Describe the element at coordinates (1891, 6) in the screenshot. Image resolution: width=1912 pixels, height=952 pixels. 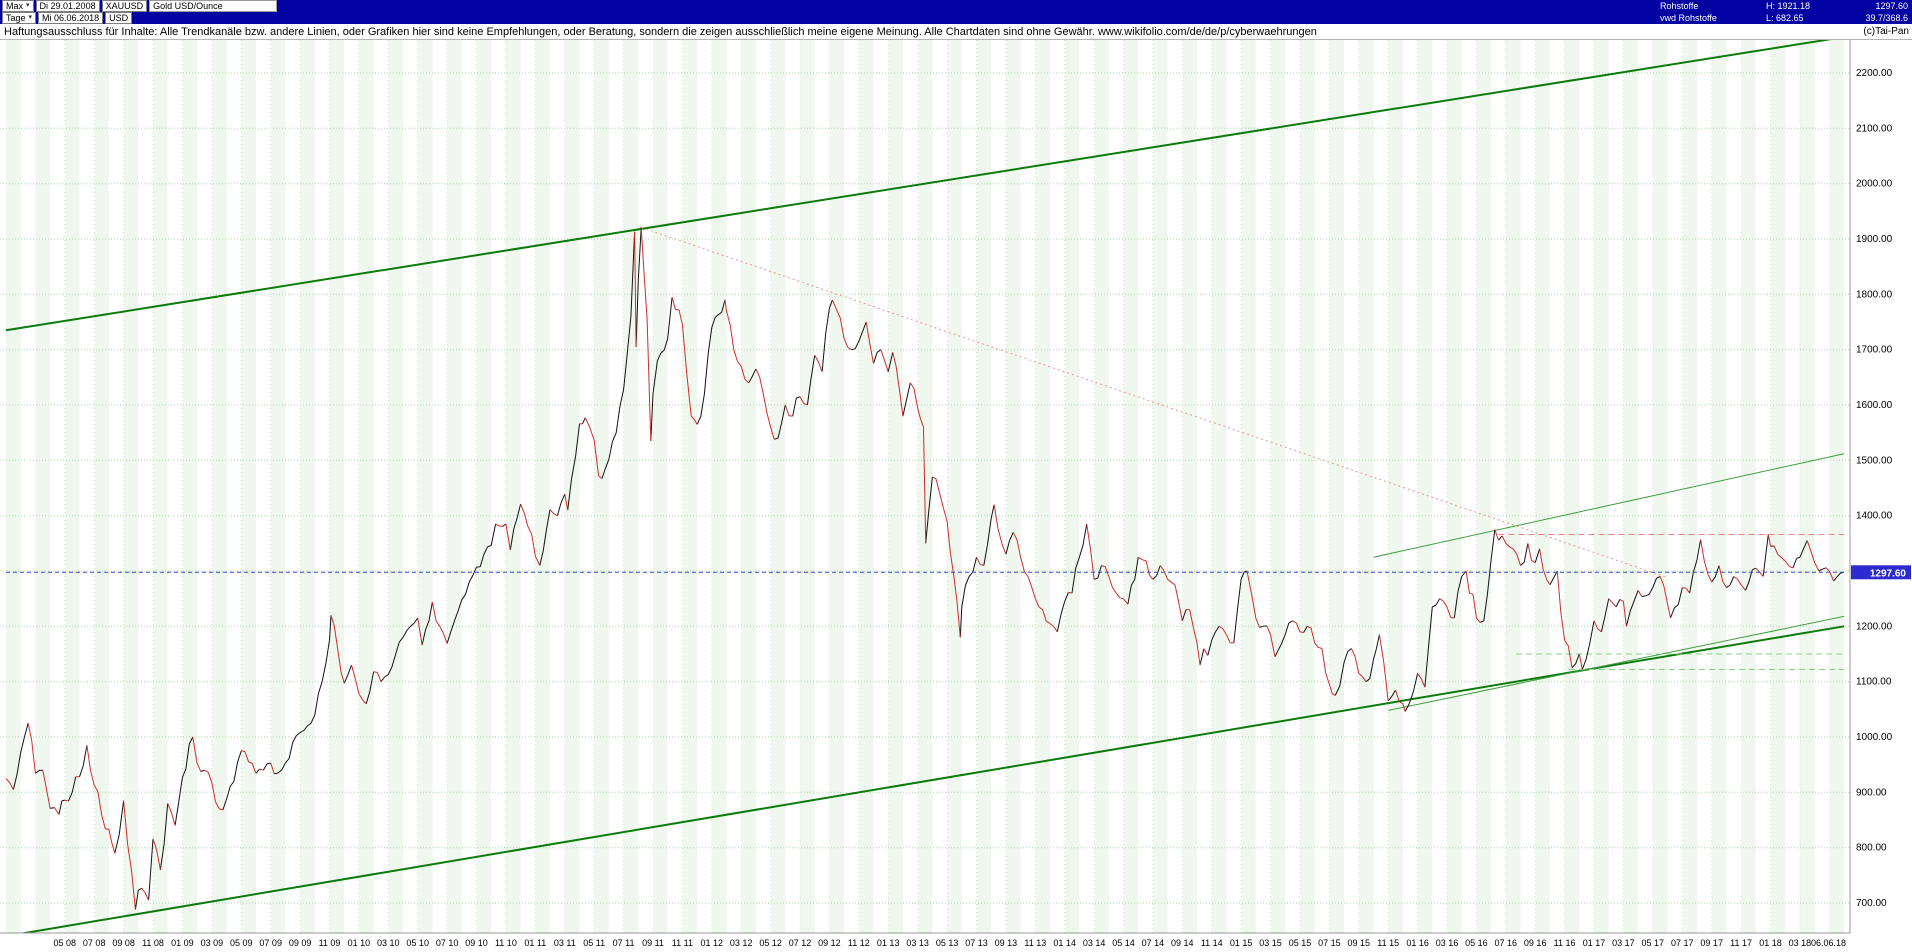
I see `last-price-label: 1297.60` at that location.